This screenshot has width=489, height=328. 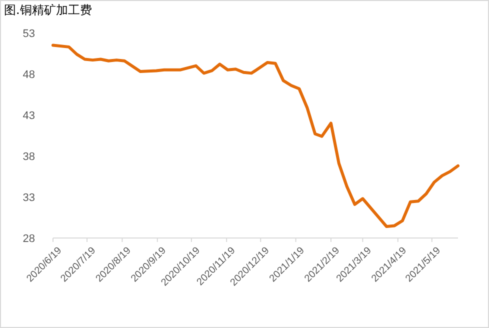 I want to click on y-tick-label: 53, so click(x=28, y=34).